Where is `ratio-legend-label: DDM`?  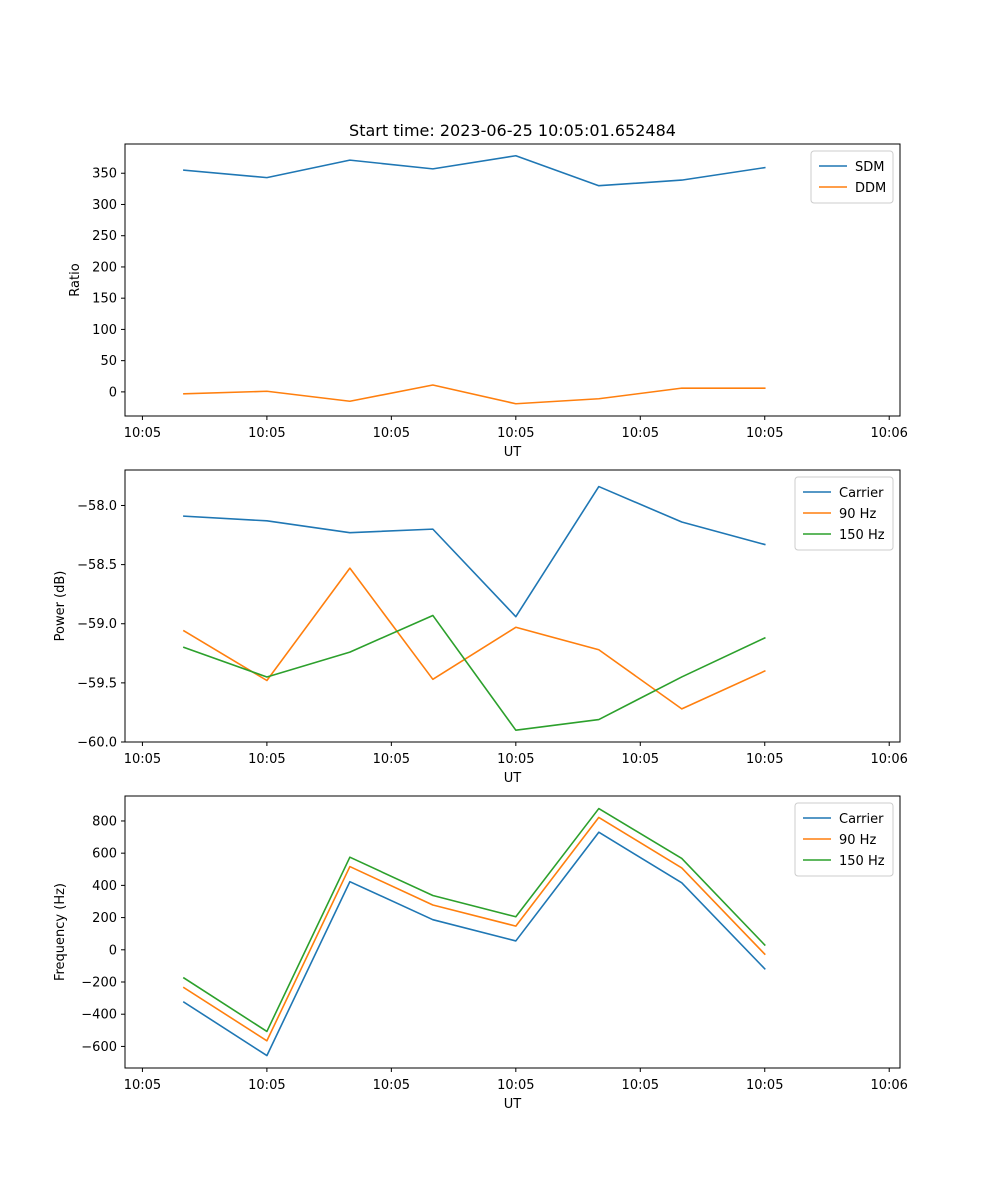 ratio-legend-label: DDM is located at coordinates (870, 188).